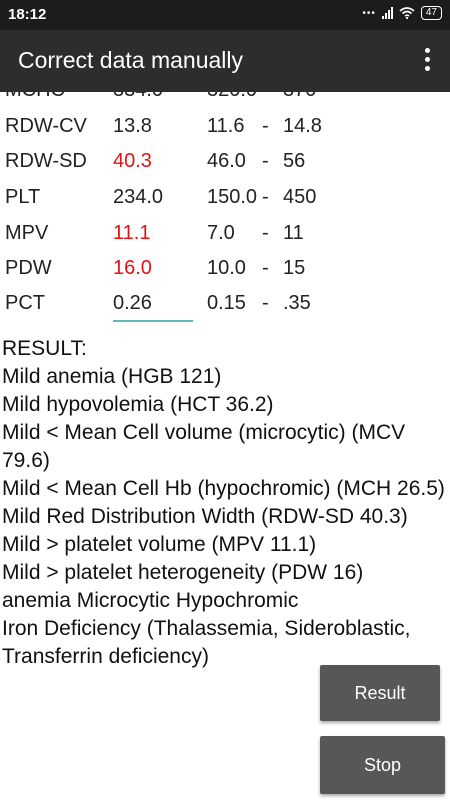 This screenshot has height=800, width=450. What do you see at coordinates (302, 126) in the screenshot?
I see `range-high: 14.8` at bounding box center [302, 126].